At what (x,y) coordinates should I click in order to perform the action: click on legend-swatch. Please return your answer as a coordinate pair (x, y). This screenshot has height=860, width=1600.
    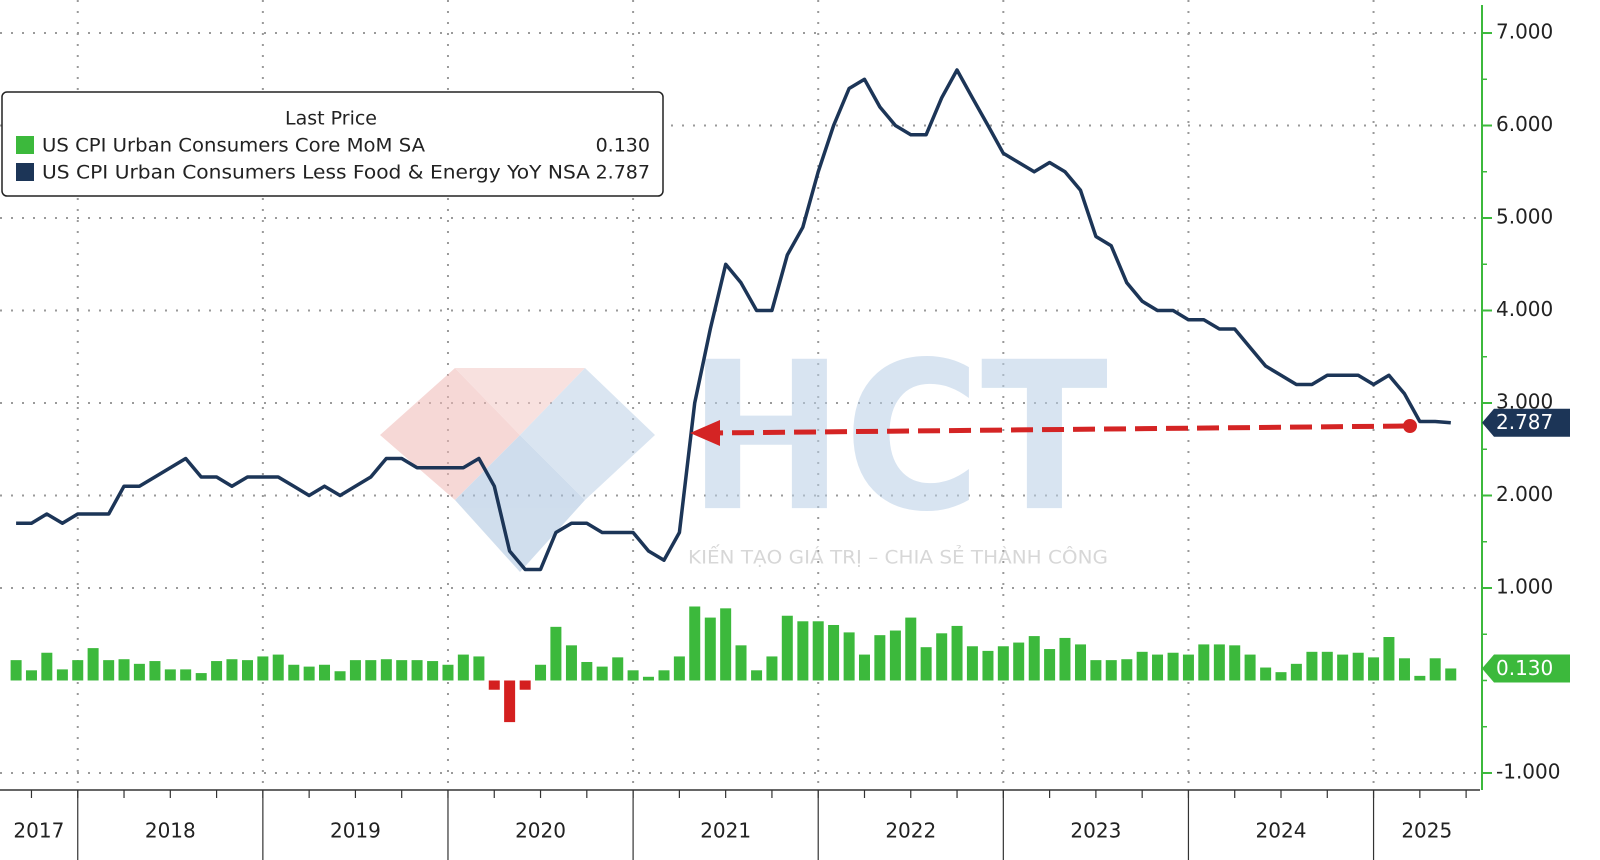
    Looking at the image, I should click on (25, 172).